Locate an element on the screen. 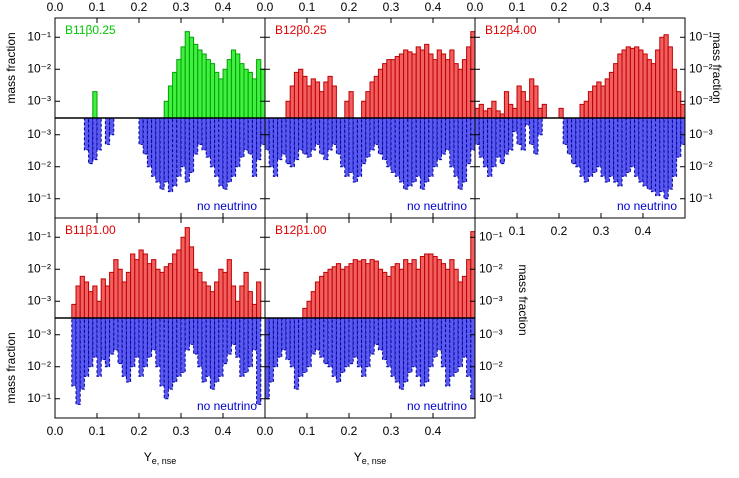 The width and height of the screenshot is (739, 478). x-axis-label-main: Y is located at coordinates (358, 457).